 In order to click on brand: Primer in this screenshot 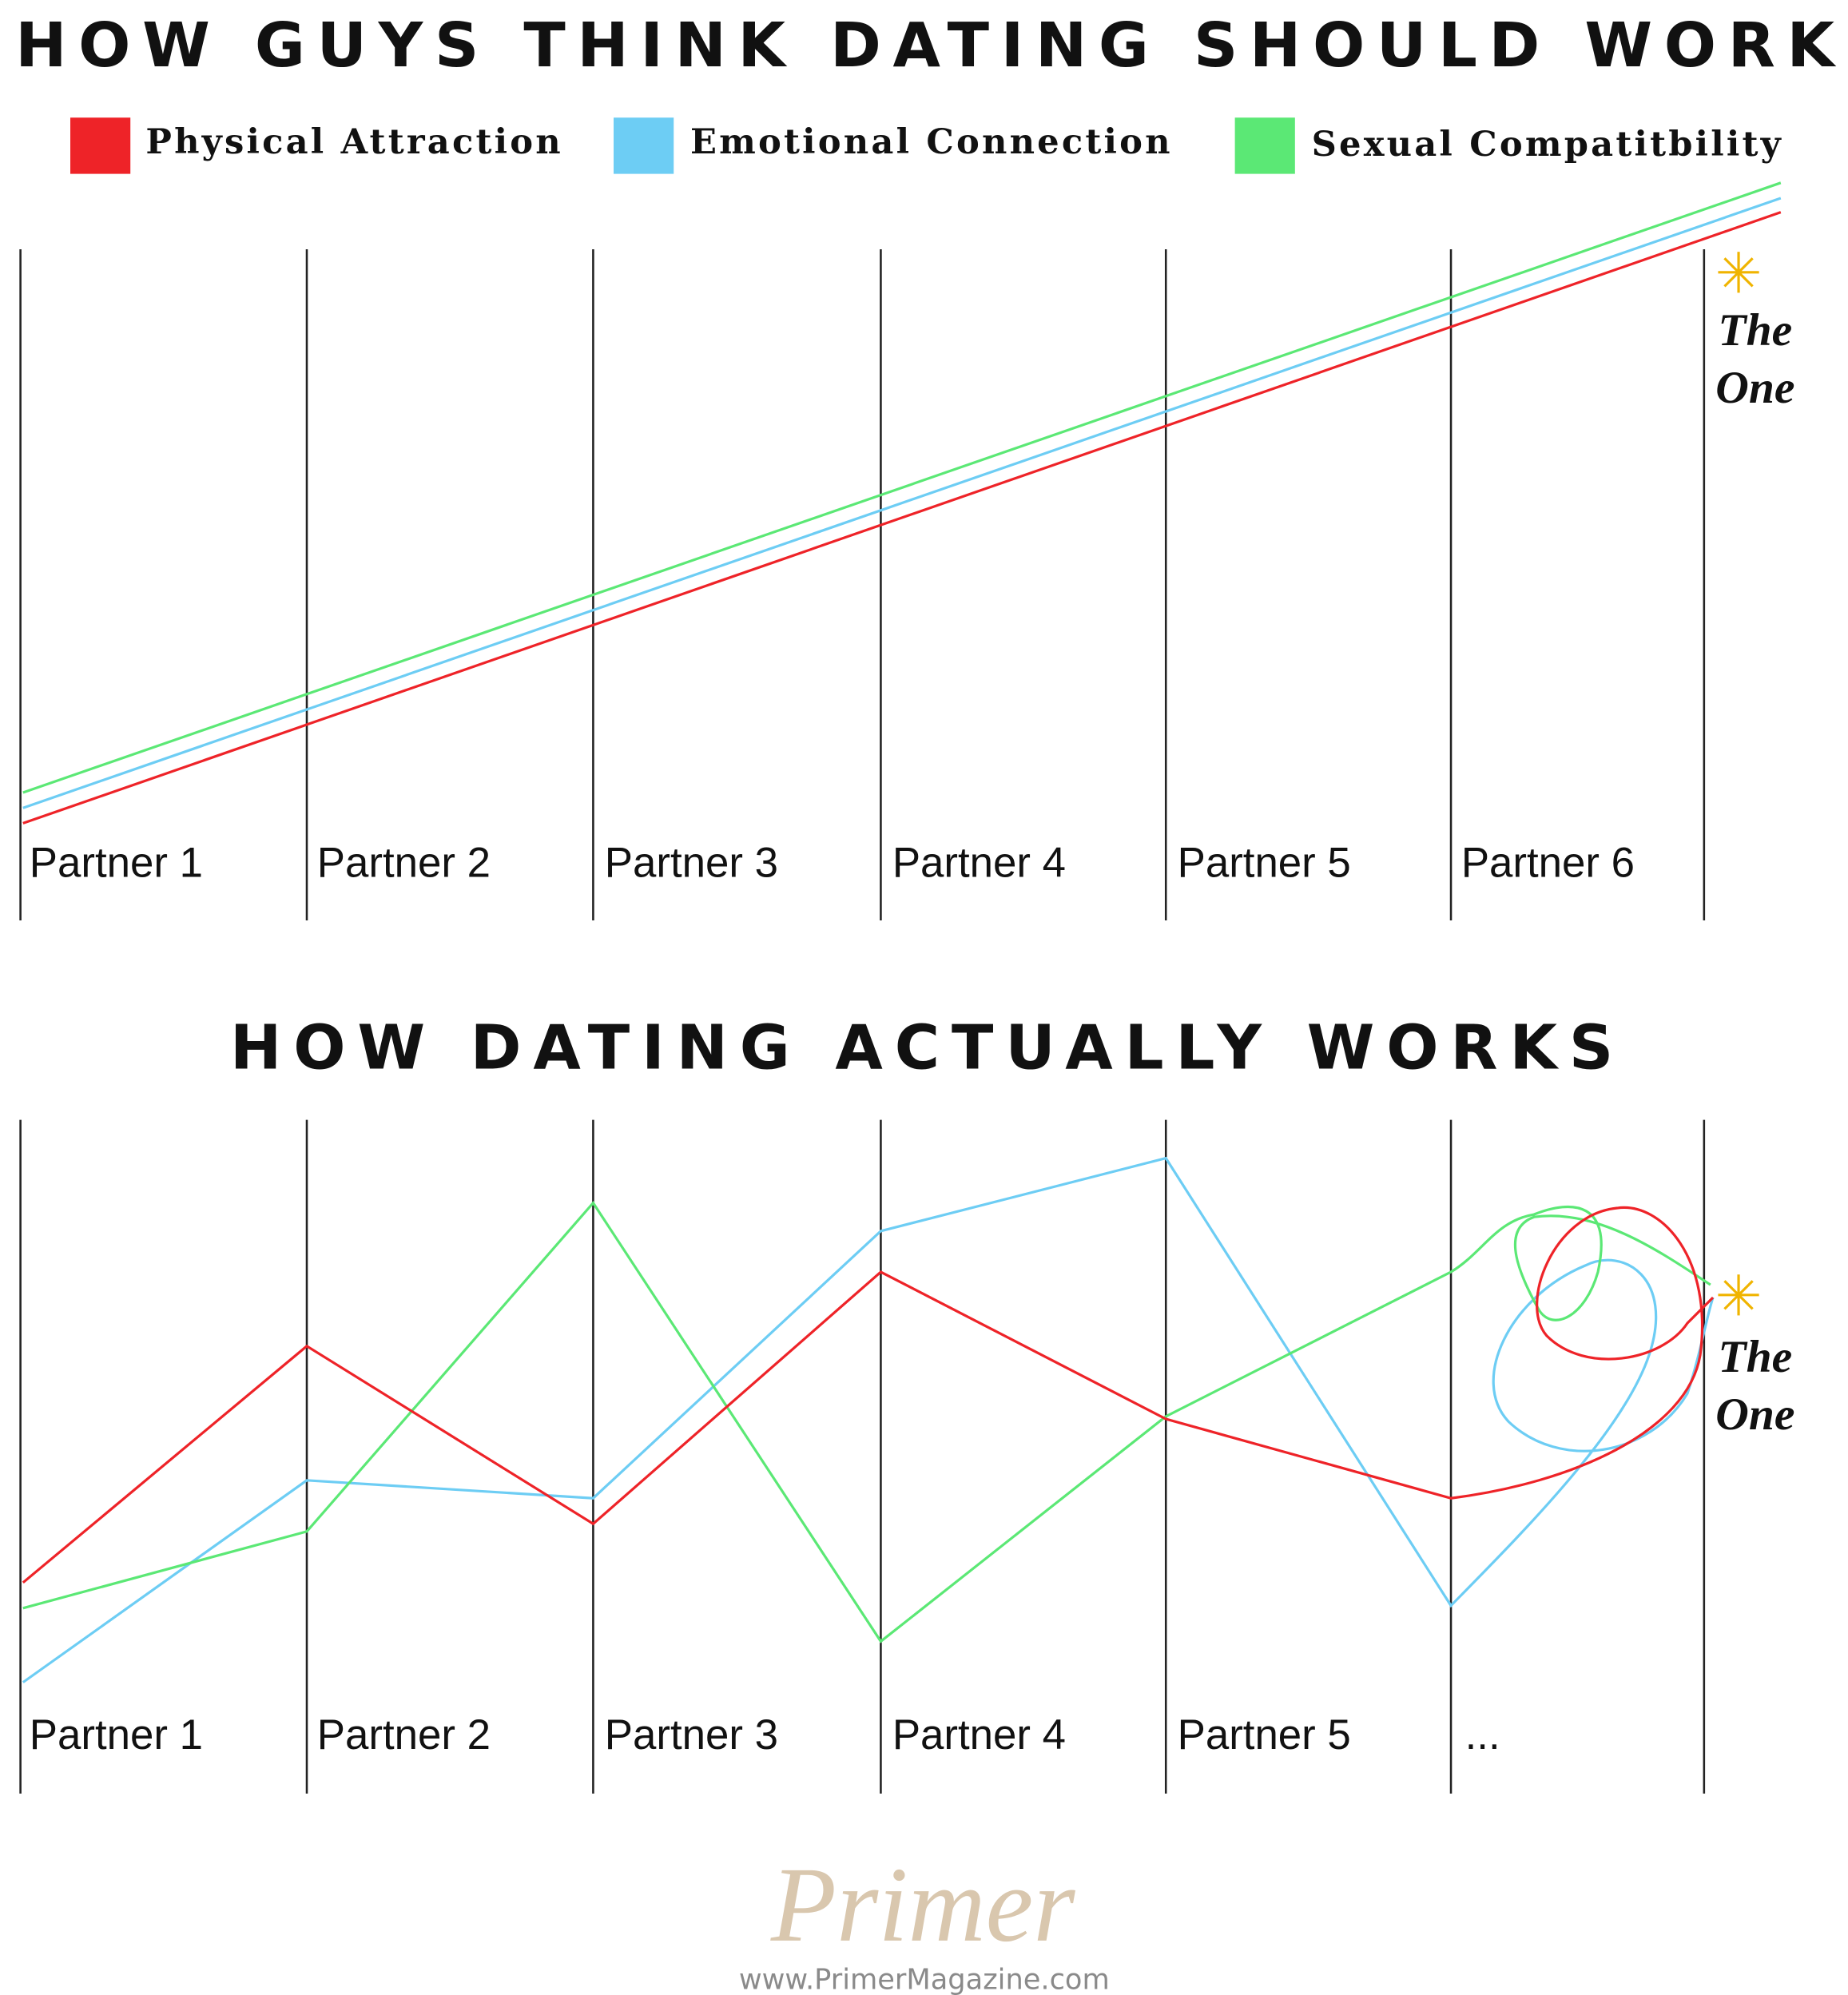, I will do `click(922, 1906)`.